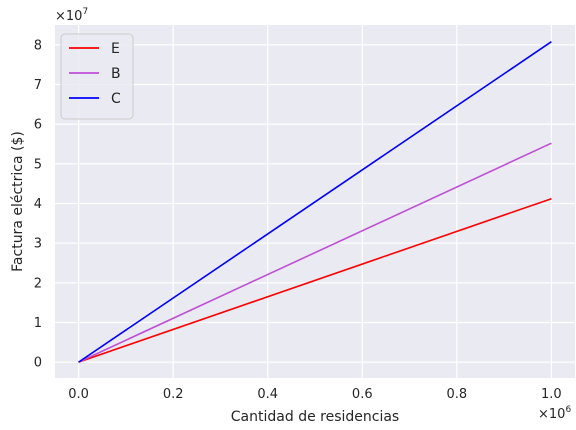  Describe the element at coordinates (38, 45) in the screenshot. I see `y-tick-label: 8` at that location.